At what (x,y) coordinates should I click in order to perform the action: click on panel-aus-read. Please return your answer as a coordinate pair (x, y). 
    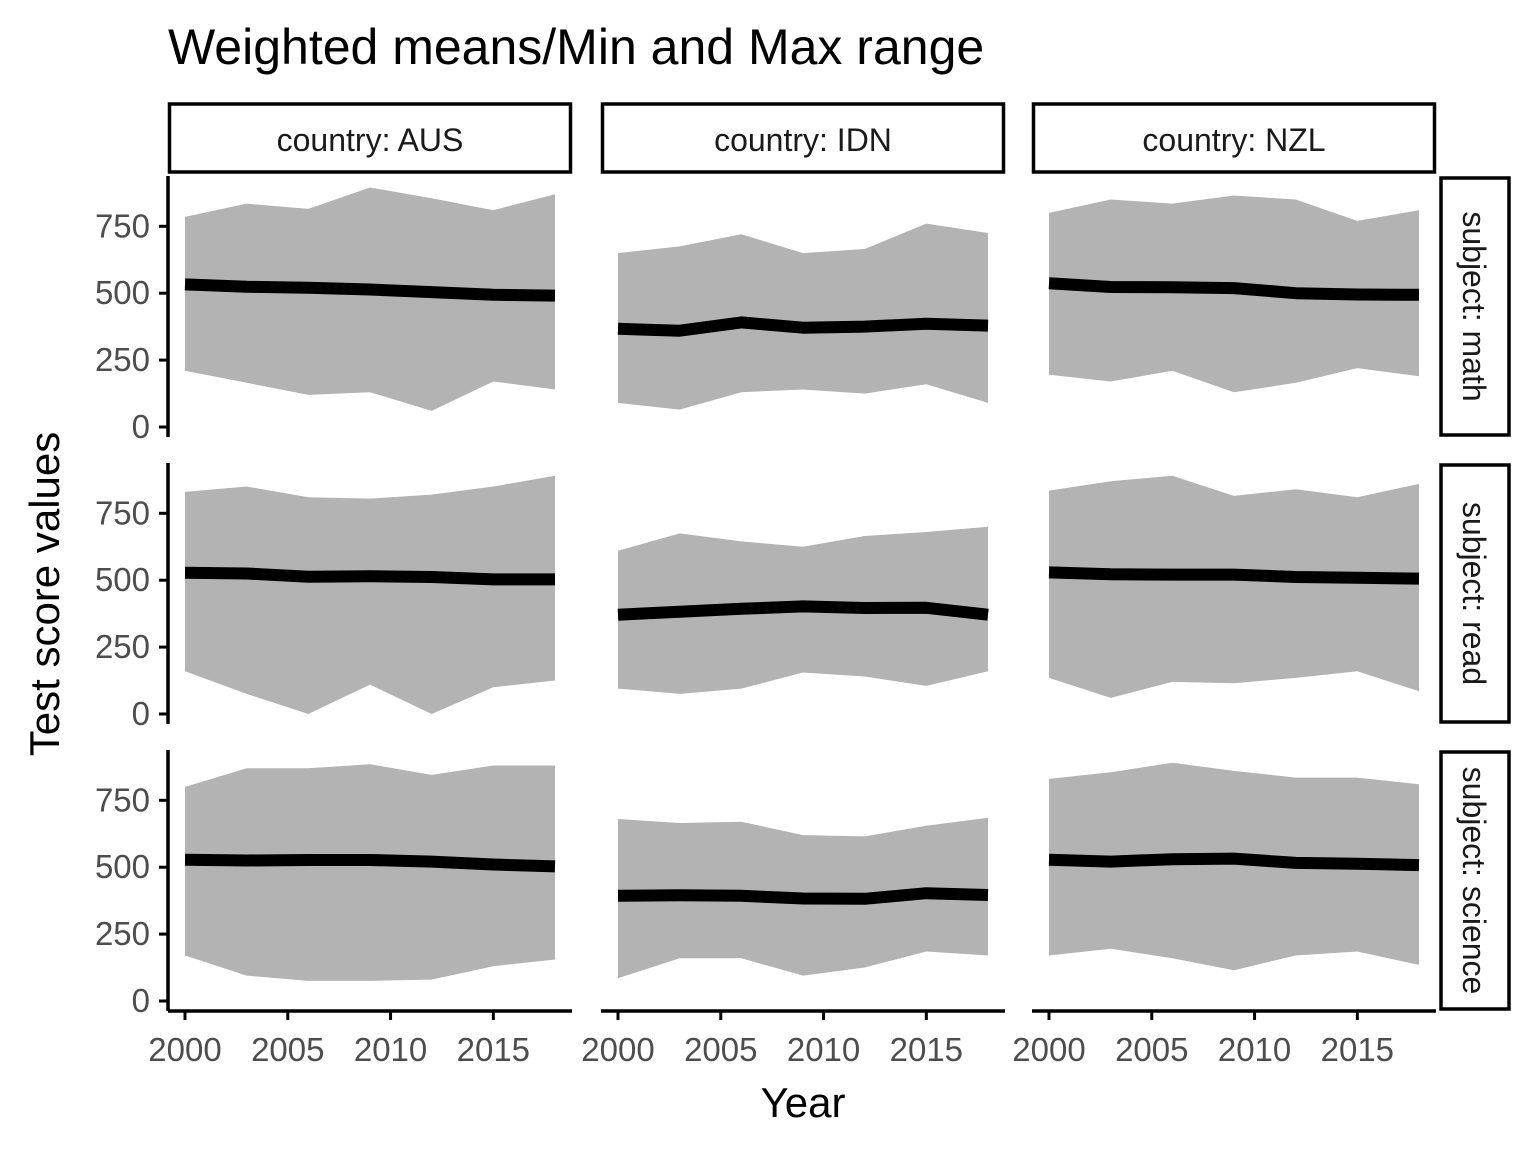
    Looking at the image, I should click on (369, 594).